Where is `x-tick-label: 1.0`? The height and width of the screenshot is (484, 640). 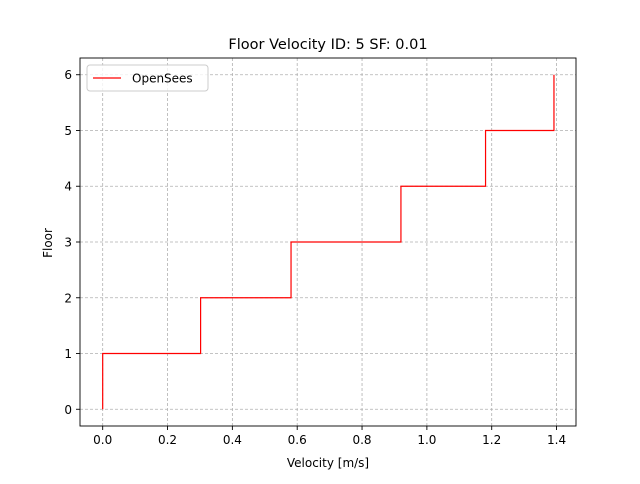
x-tick-label: 1.0 is located at coordinates (426, 440).